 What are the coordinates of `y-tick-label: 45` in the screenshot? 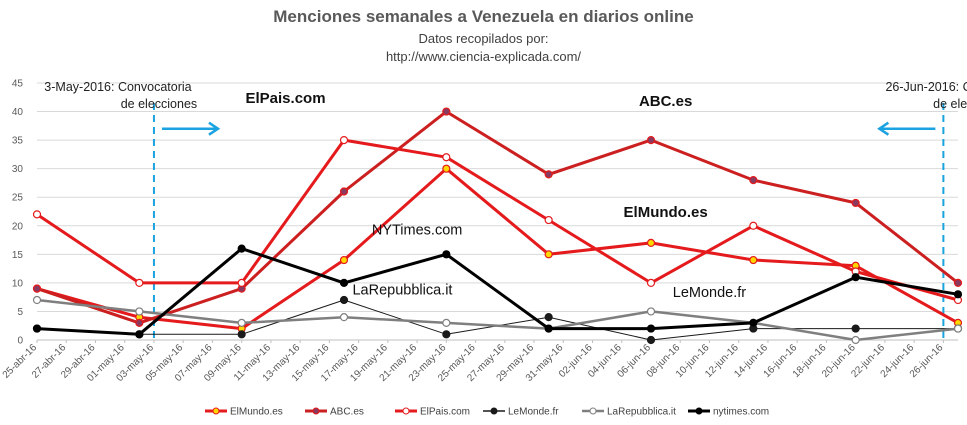 It's located at (18, 84).